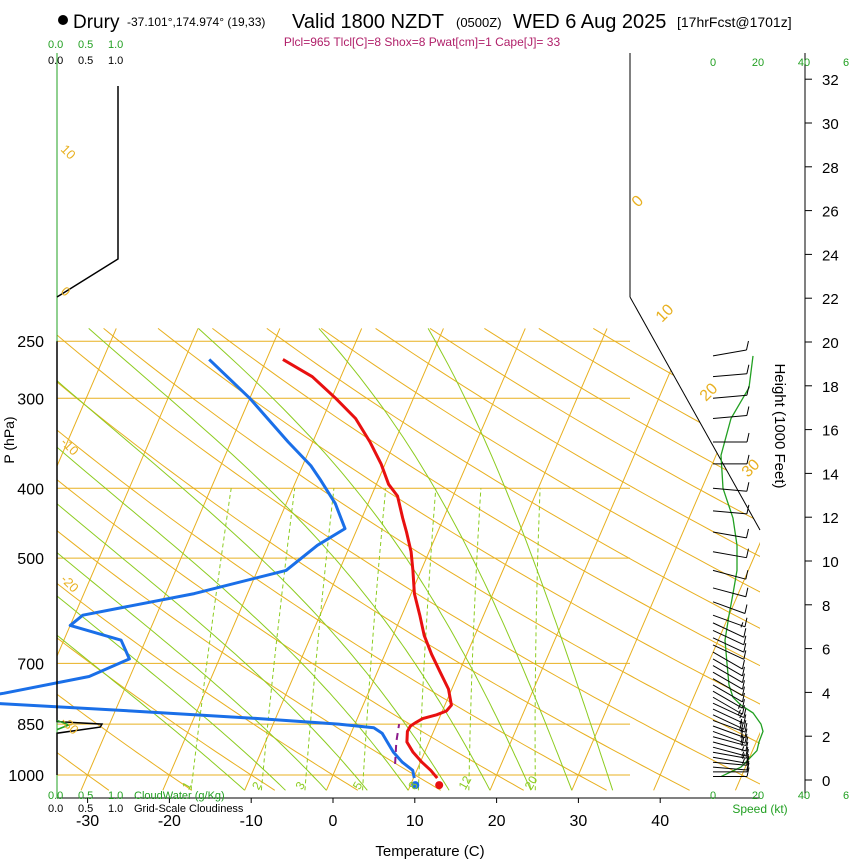 This screenshot has height=860, width=850. I want to click on height-tick-label: 4, so click(826, 693).